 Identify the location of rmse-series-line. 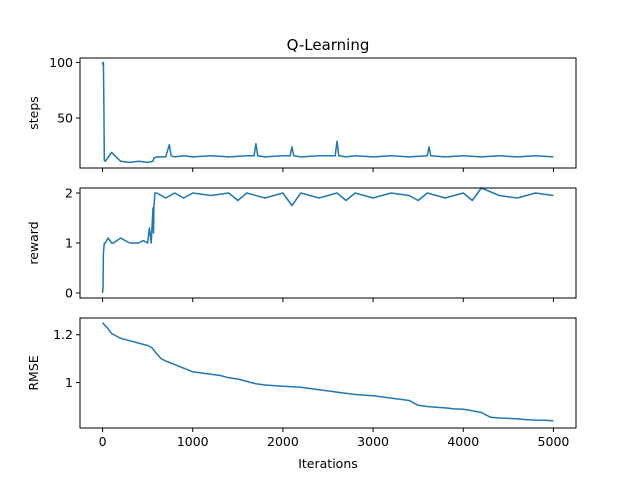
(327, 372).